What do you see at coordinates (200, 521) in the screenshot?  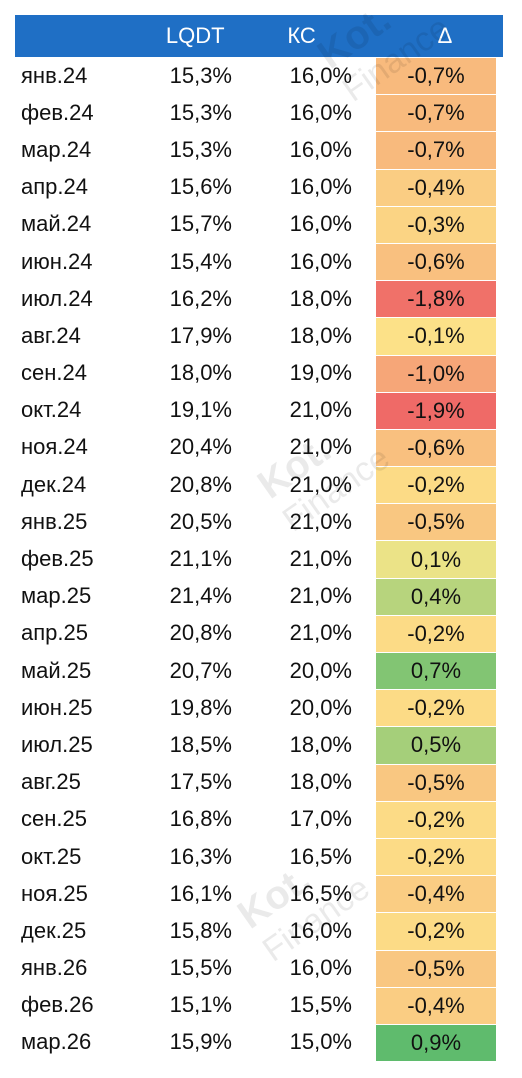 I see `lqdt-cell: 20,5%` at bounding box center [200, 521].